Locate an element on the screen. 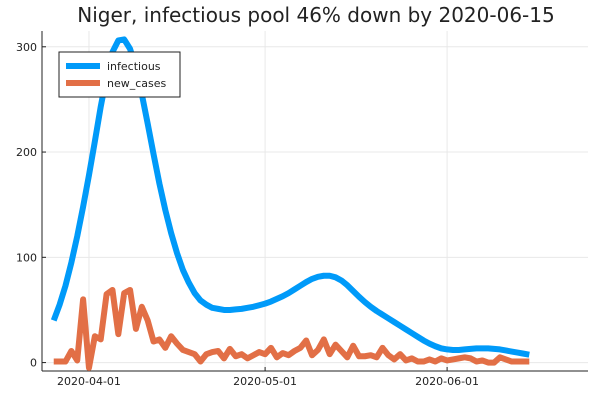 The image size is (600, 400). legend: infectious new_cases is located at coordinates (119, 74).